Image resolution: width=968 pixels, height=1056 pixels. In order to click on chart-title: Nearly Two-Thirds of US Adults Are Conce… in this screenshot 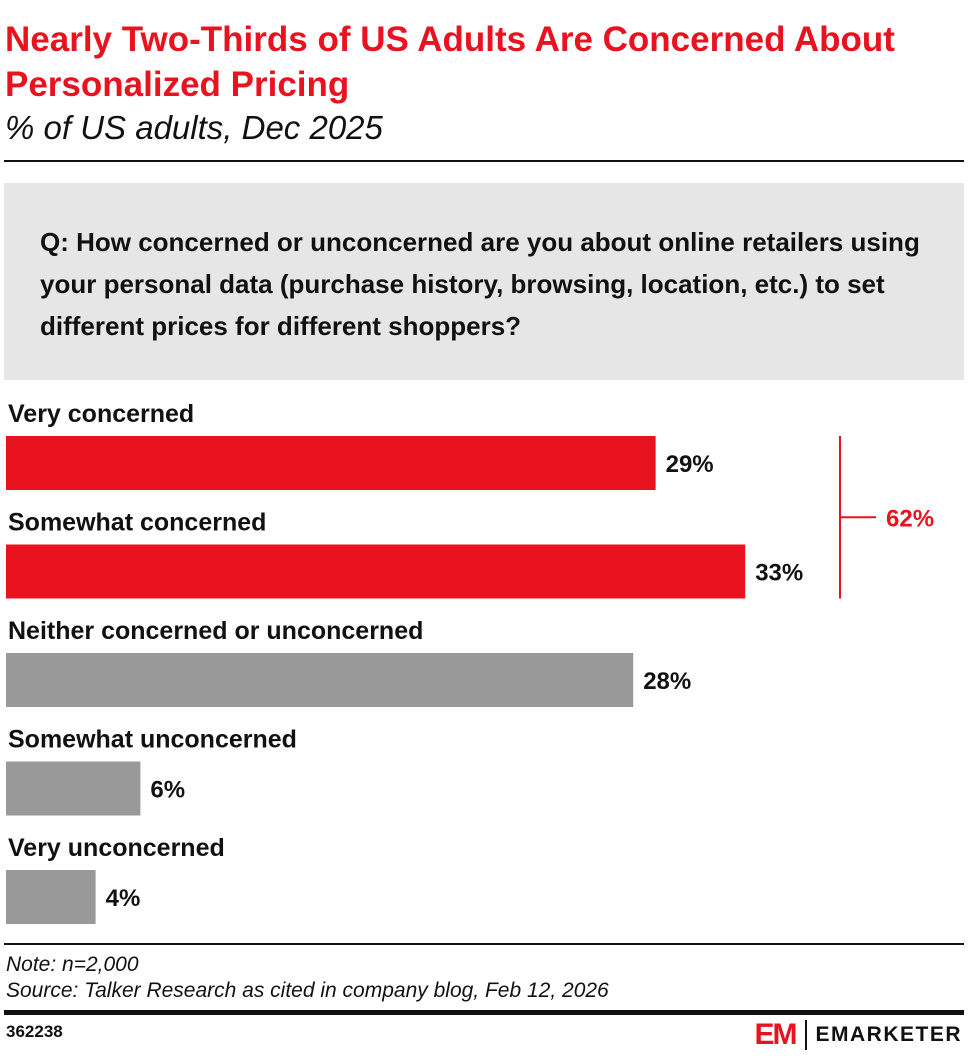, I will do `click(450, 62)`.